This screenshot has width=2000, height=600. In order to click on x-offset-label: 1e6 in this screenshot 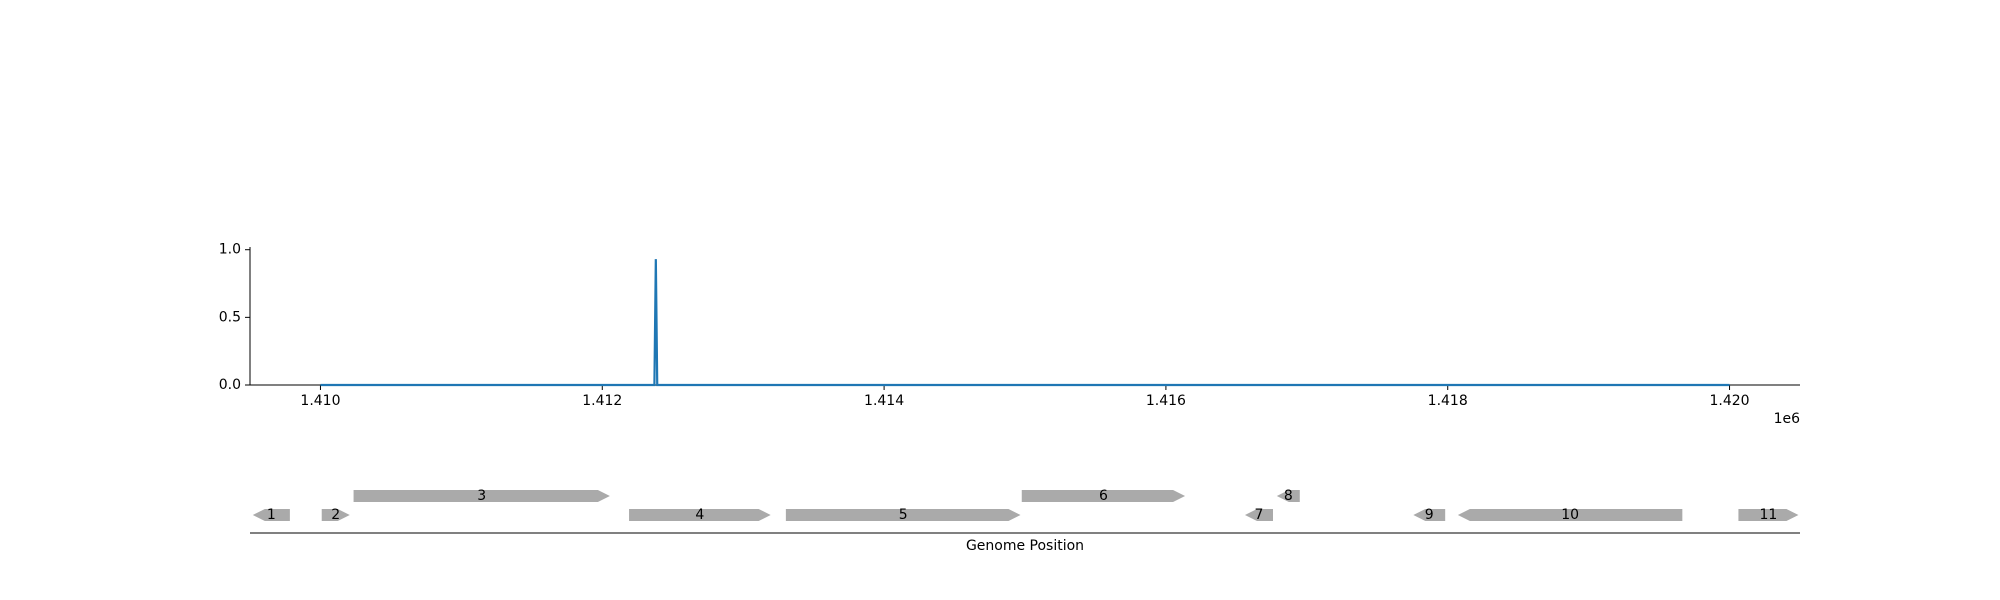, I will do `click(1787, 419)`.